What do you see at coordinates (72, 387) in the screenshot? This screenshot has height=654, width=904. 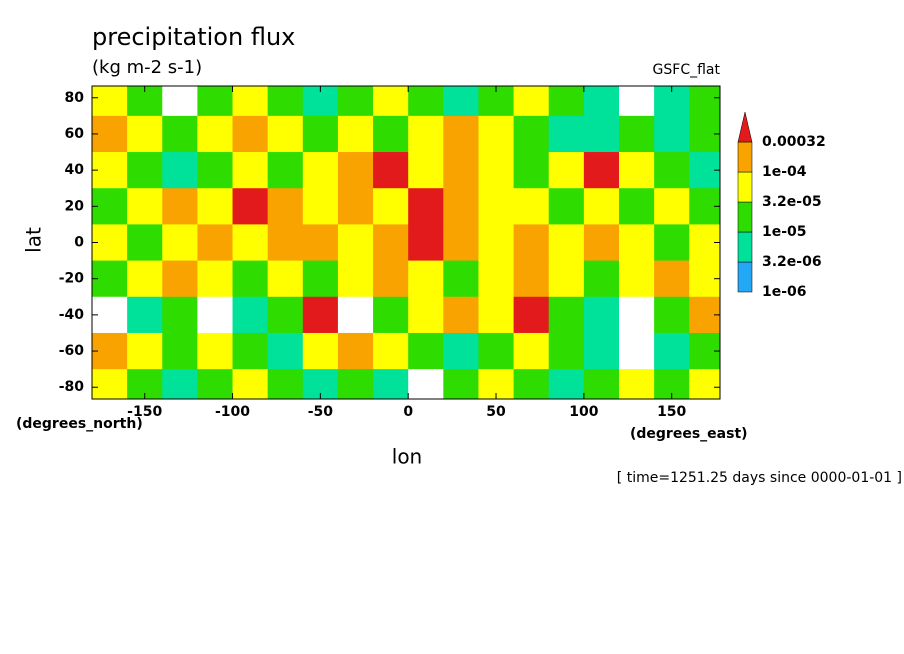 I see `y-tick-label: -80` at bounding box center [72, 387].